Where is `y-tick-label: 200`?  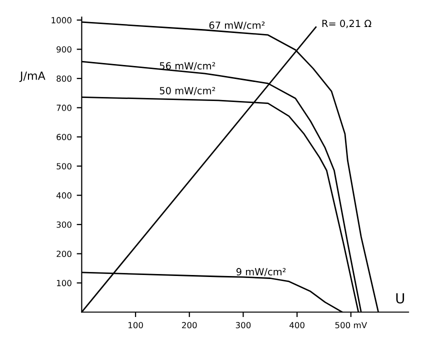 y-tick-label: 200 is located at coordinates (64, 254).